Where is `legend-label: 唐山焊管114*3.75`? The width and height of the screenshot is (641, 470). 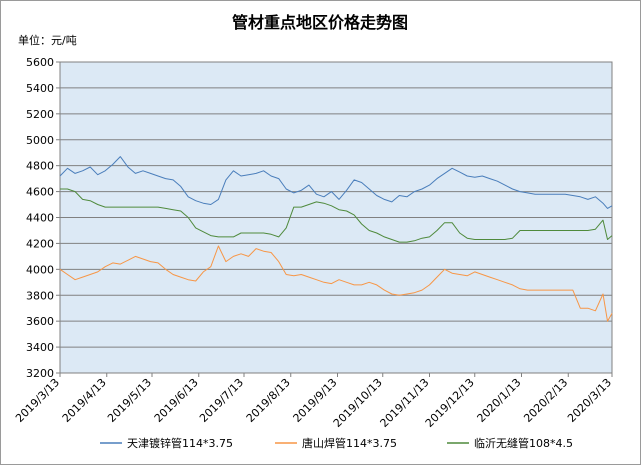
legend-label: 唐山焊管114*3.75 is located at coordinates (349, 443).